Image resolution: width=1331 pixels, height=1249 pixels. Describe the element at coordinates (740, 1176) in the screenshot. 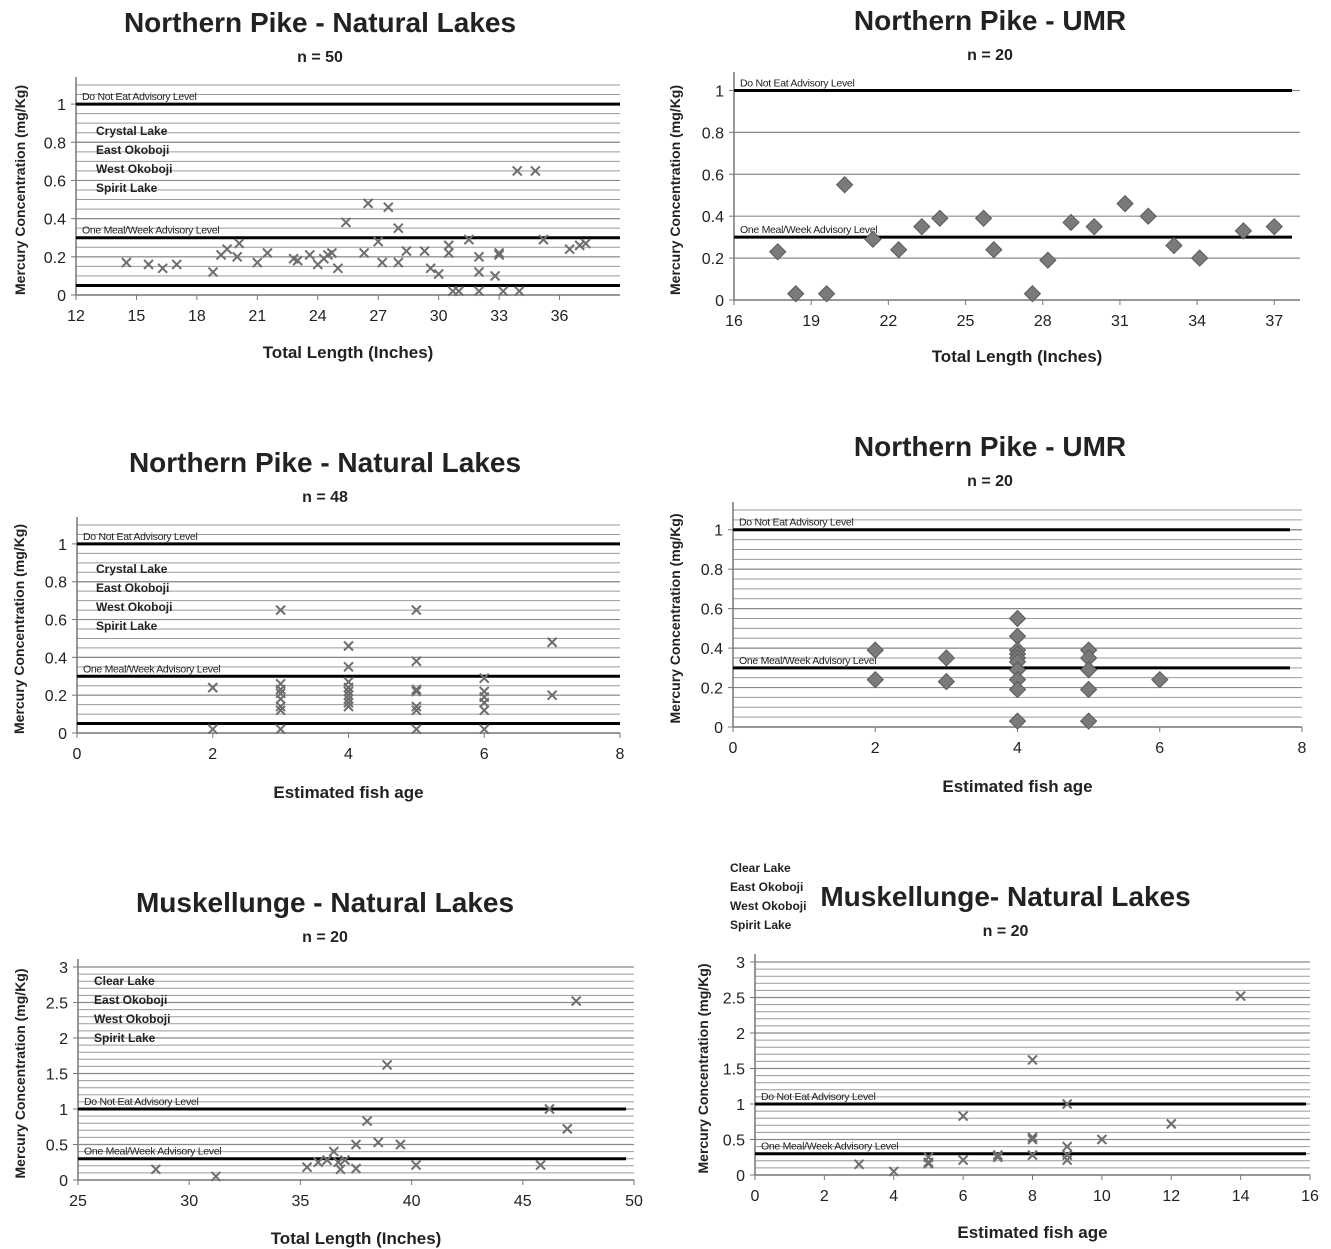

I see `y-tick-label: 0` at that location.